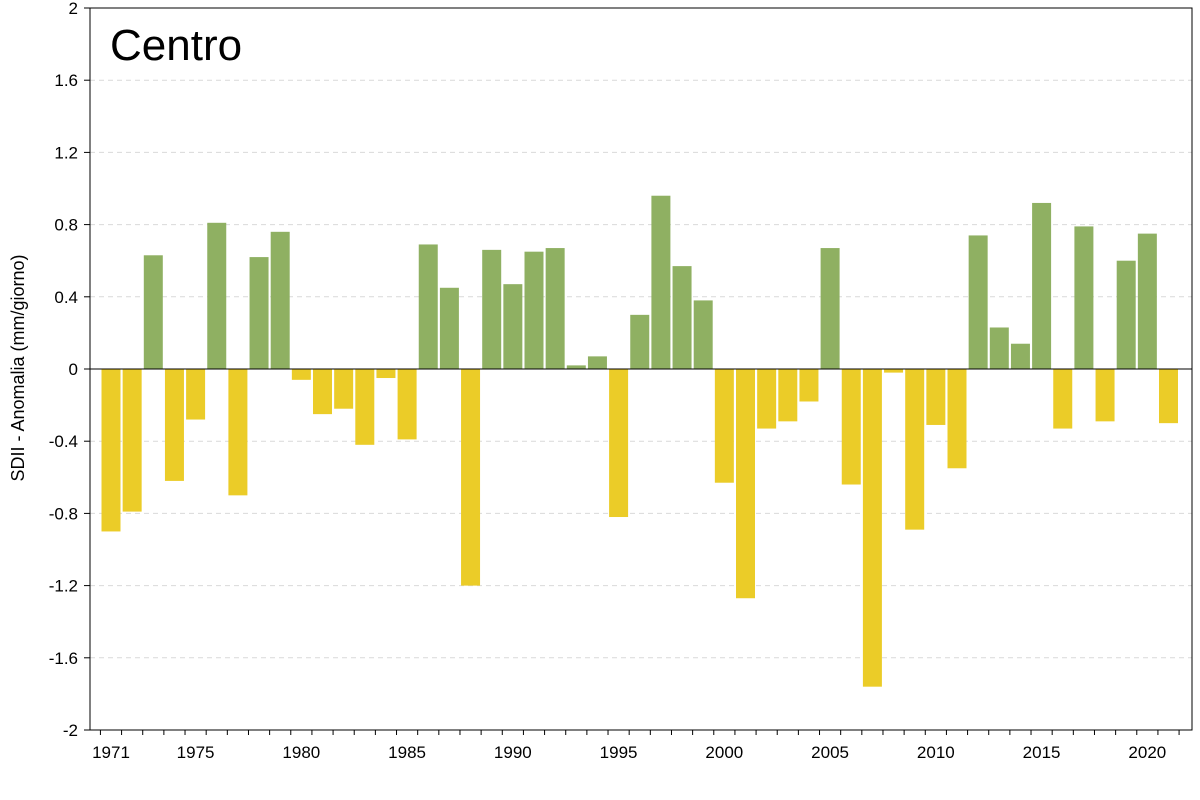  I want to click on bar-2018, so click(1105, 395).